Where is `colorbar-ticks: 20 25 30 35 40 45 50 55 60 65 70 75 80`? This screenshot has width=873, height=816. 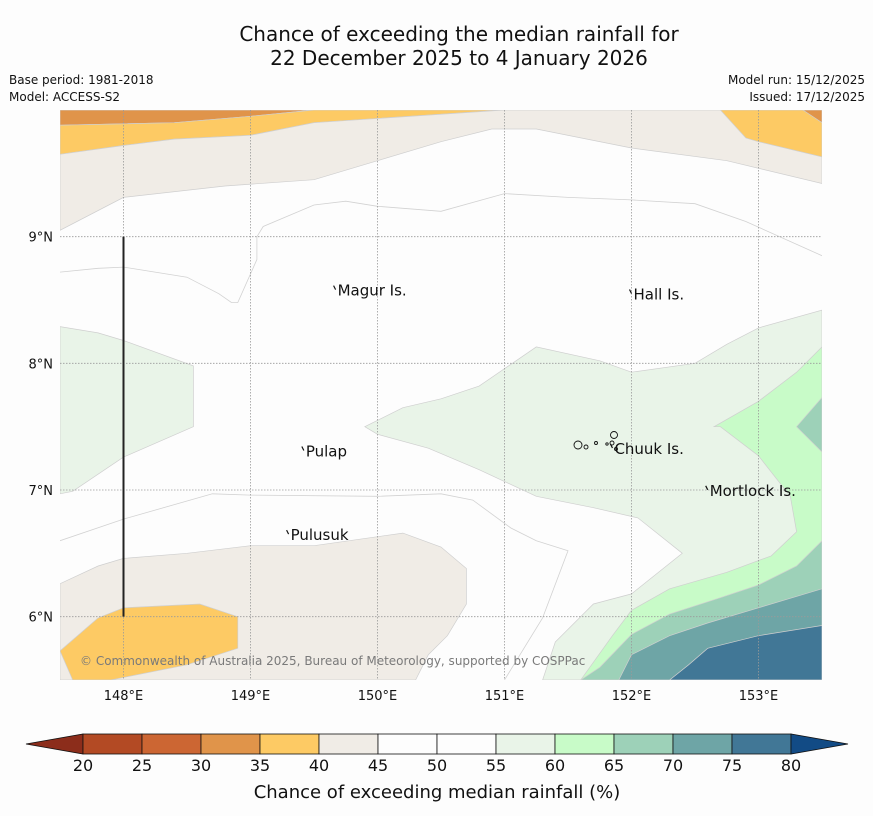 colorbar-ticks: 20 25 30 35 40 45 50 55 60 65 70 75 80 is located at coordinates (437, 765).